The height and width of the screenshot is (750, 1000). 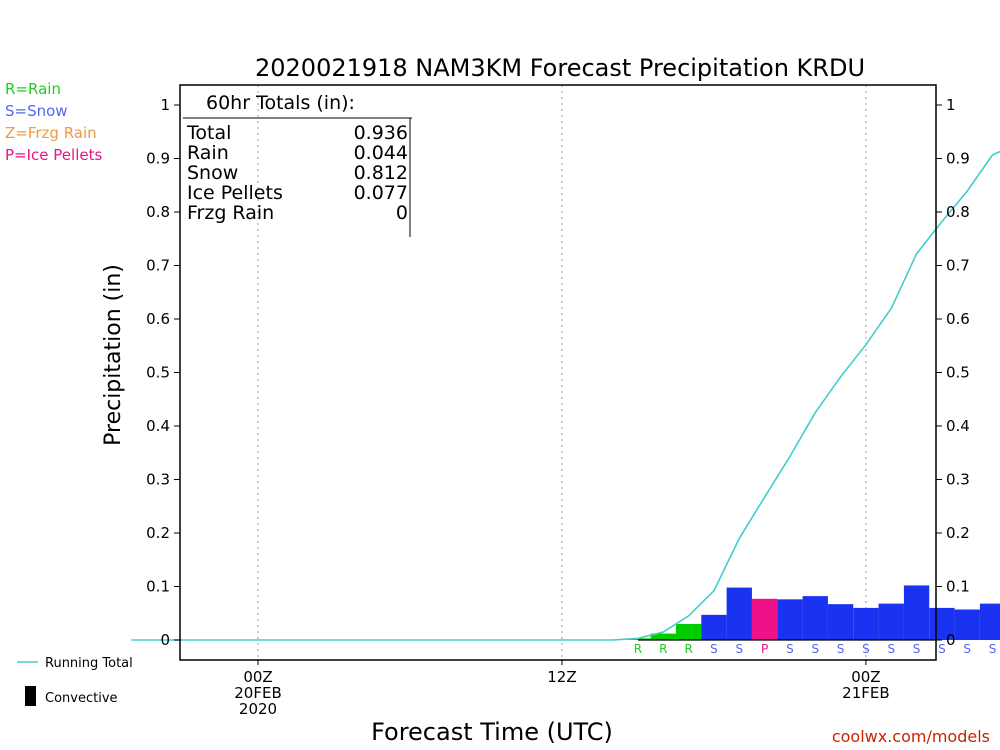 I want to click on x-axis-label: Forecast Time (UTC), so click(x=492, y=732).